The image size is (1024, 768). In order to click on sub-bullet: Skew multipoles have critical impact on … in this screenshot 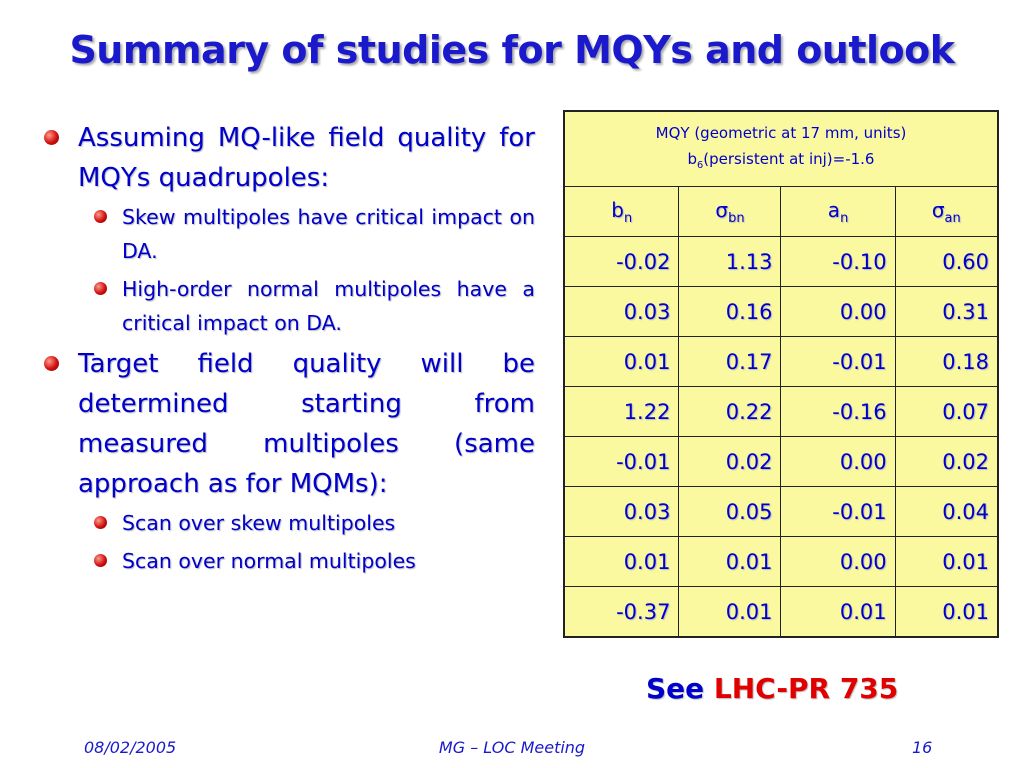, I will do `click(287, 234)`.